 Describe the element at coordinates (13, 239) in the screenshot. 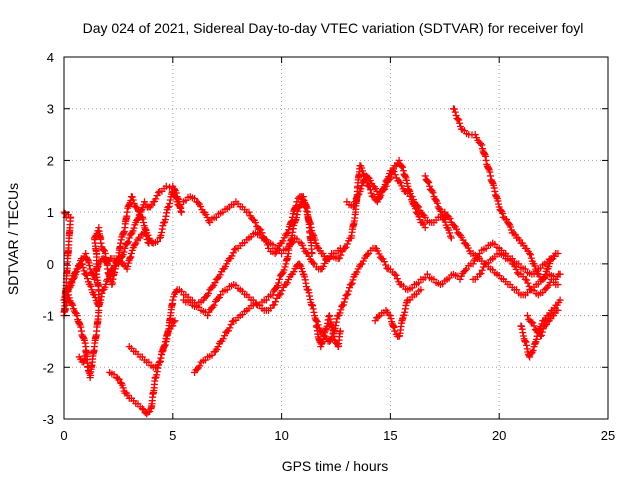

I see `y-axis-label: SDTVAR / TECUs` at that location.